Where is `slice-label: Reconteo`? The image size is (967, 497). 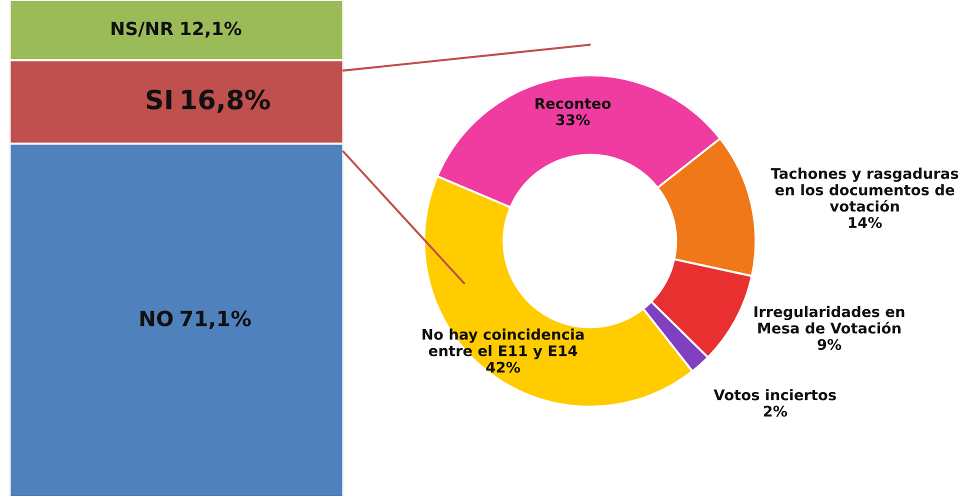 slice-label: Reconteo is located at coordinates (573, 103).